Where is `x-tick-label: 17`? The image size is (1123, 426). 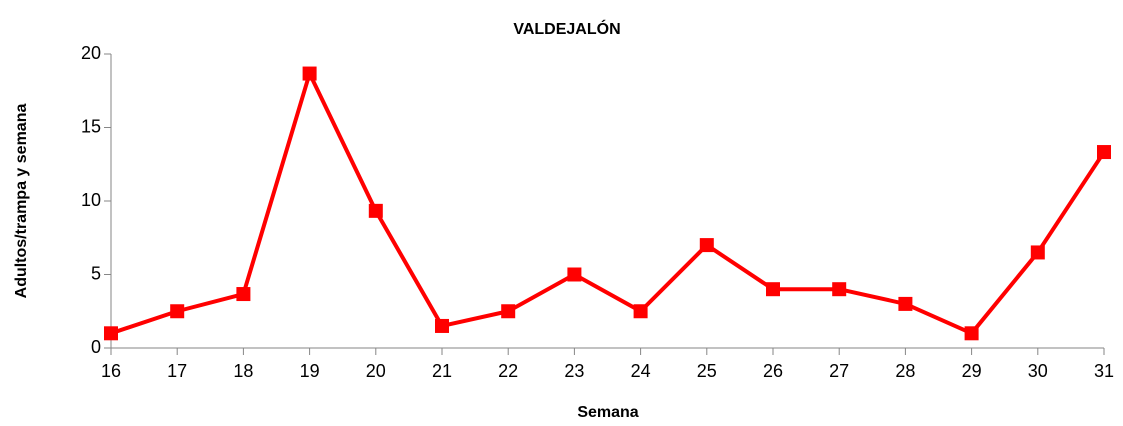
x-tick-label: 17 is located at coordinates (177, 371).